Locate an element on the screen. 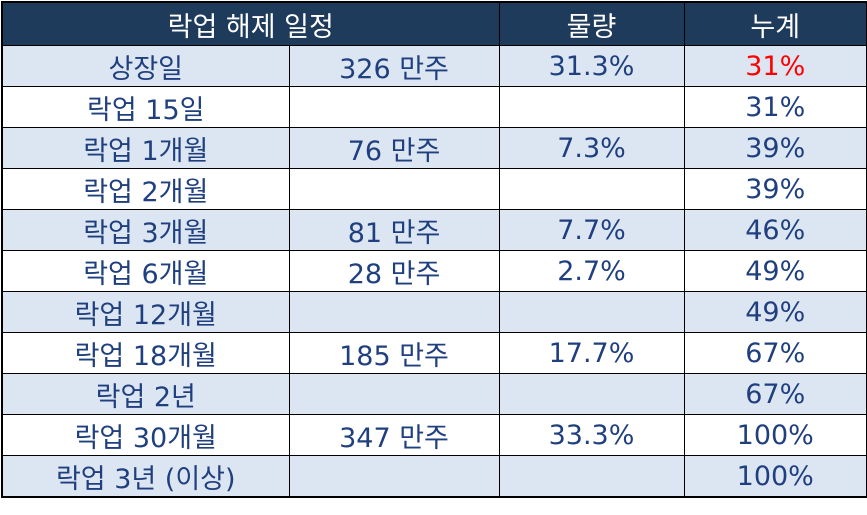 This screenshot has width=867, height=515. table-row: 락업 12개월 49% is located at coordinates (434, 312).